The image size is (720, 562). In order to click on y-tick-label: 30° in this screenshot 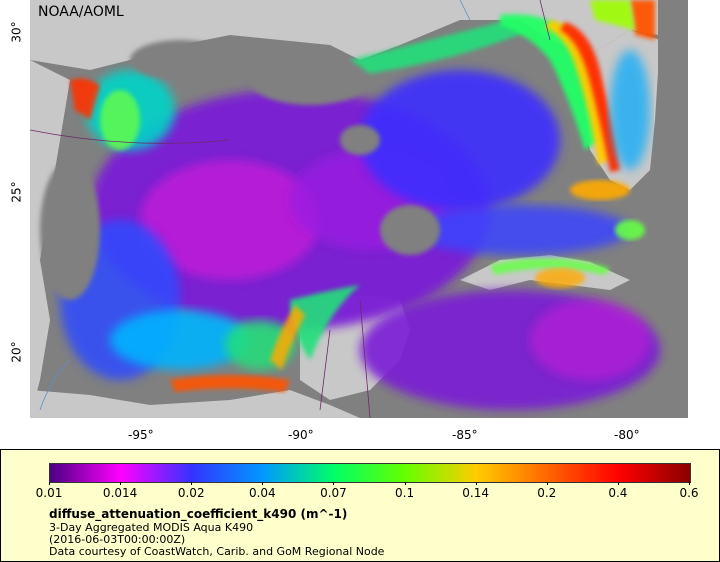, I will do `click(16, 32)`.